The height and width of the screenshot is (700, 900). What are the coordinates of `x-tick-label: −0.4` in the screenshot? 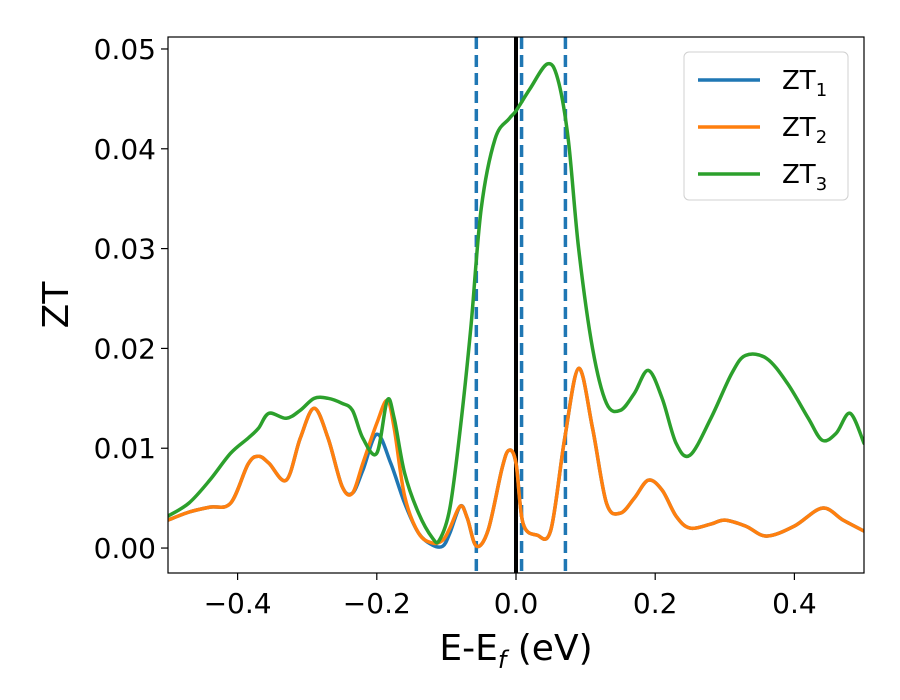 It's located at (238, 603).